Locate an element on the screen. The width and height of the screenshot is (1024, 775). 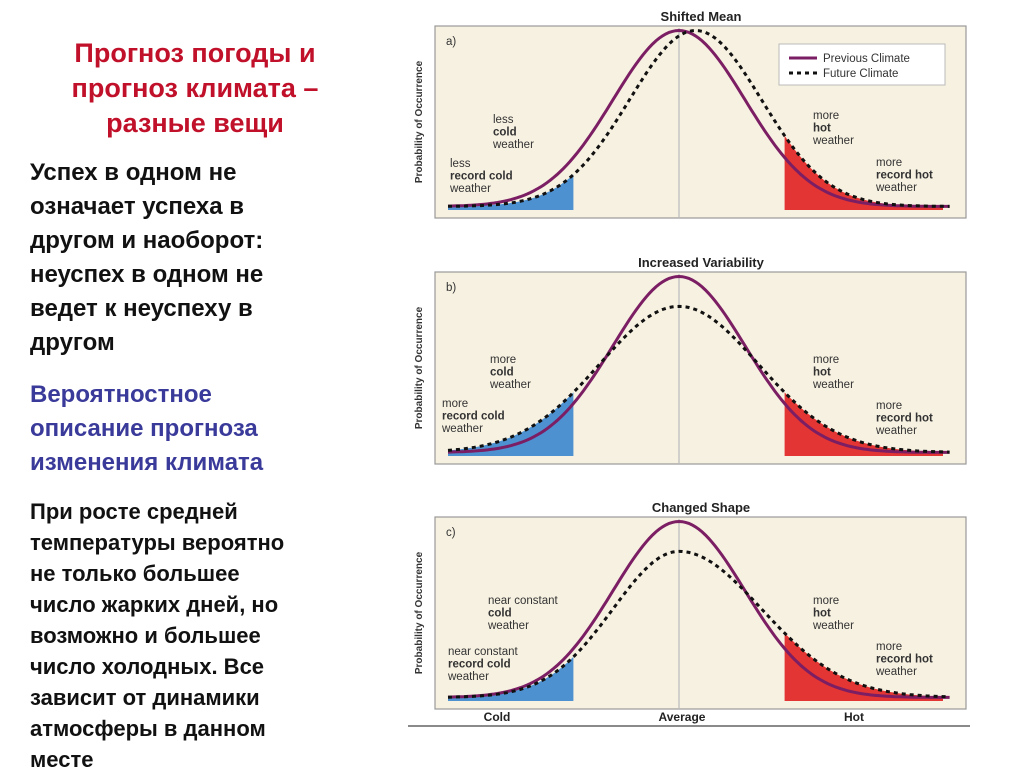
panel-title: Shifted Mean is located at coordinates (701, 16).